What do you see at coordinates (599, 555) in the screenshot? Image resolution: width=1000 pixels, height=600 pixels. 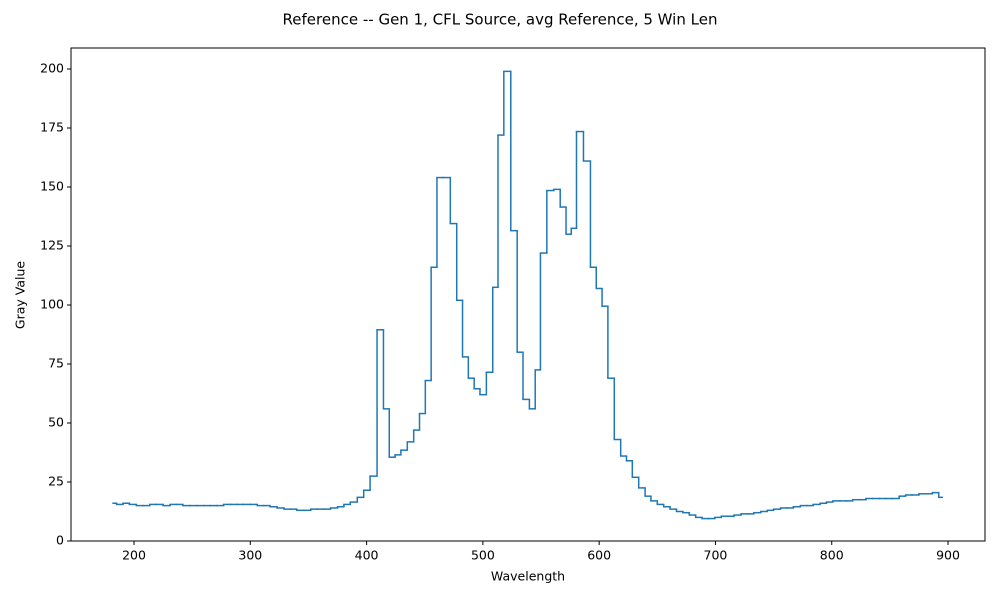 I see `x-tick-label: 600` at bounding box center [599, 555].